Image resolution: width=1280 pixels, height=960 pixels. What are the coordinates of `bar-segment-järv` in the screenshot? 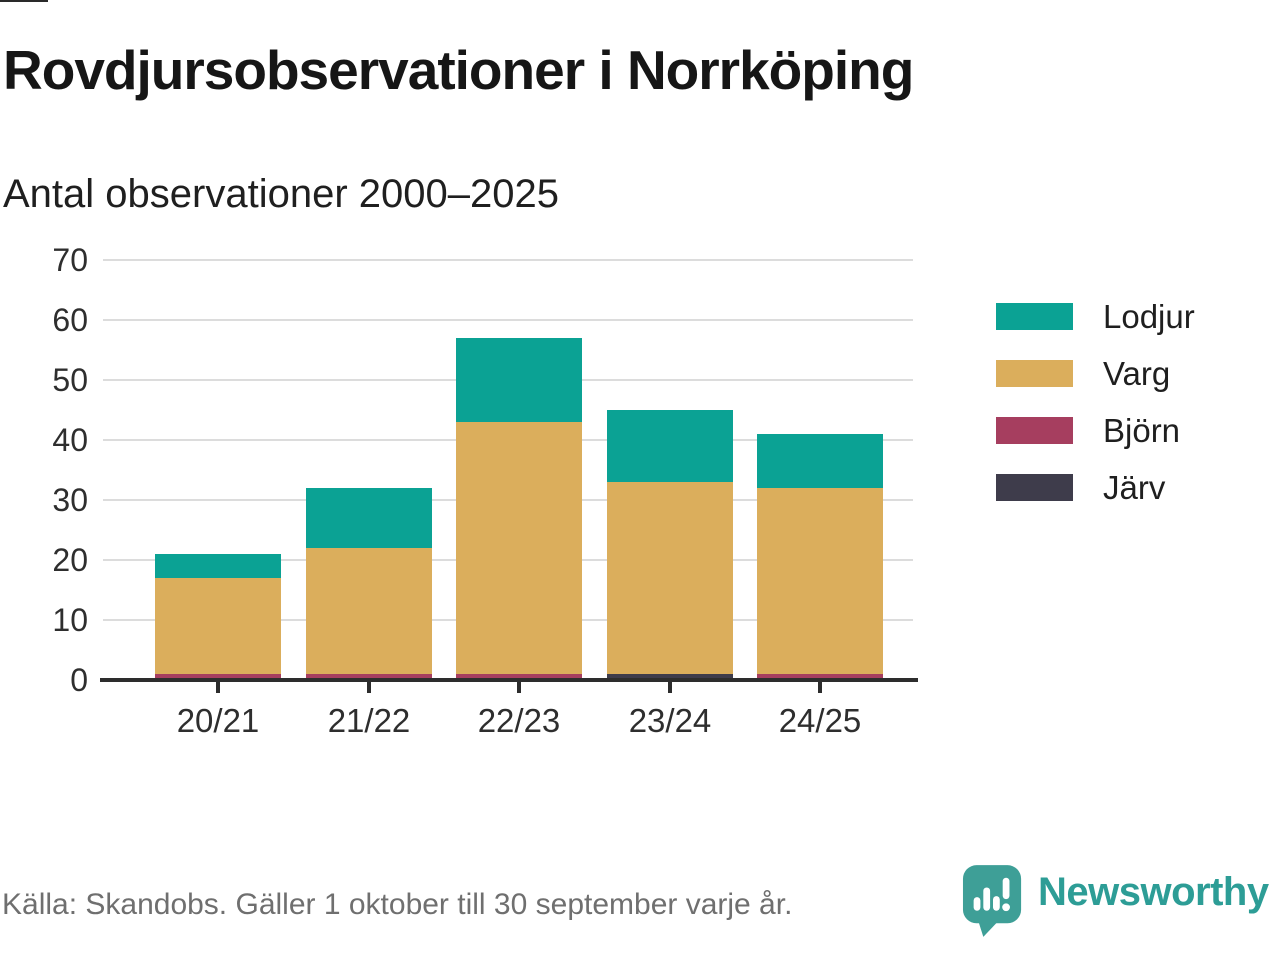 It's located at (670, 677).